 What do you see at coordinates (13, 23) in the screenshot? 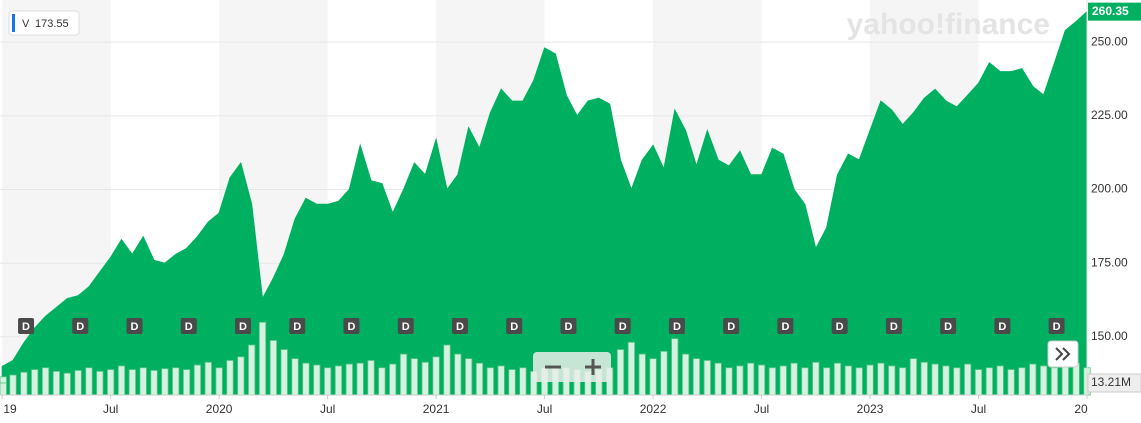
I see `tooltip-accent` at bounding box center [13, 23].